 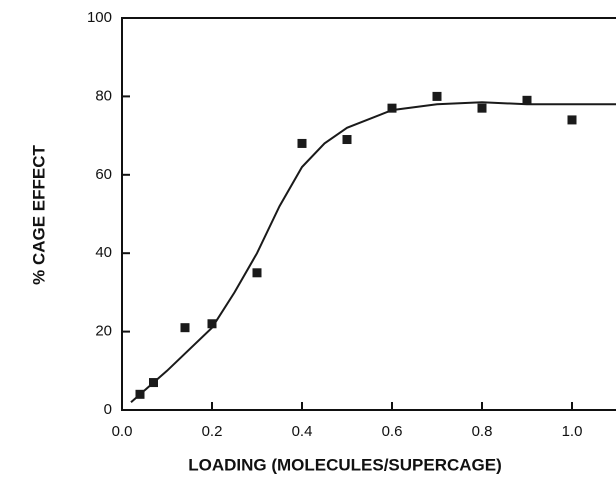 I want to click on y-tick-label: 40, so click(x=103, y=252).